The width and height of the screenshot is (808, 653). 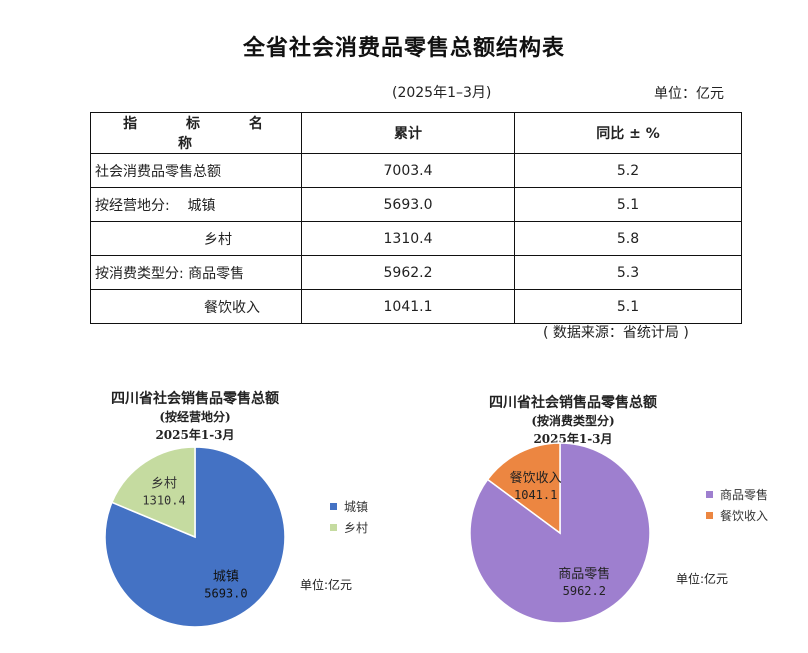 I want to click on row-cumulative: 1310.4, so click(x=408, y=238).